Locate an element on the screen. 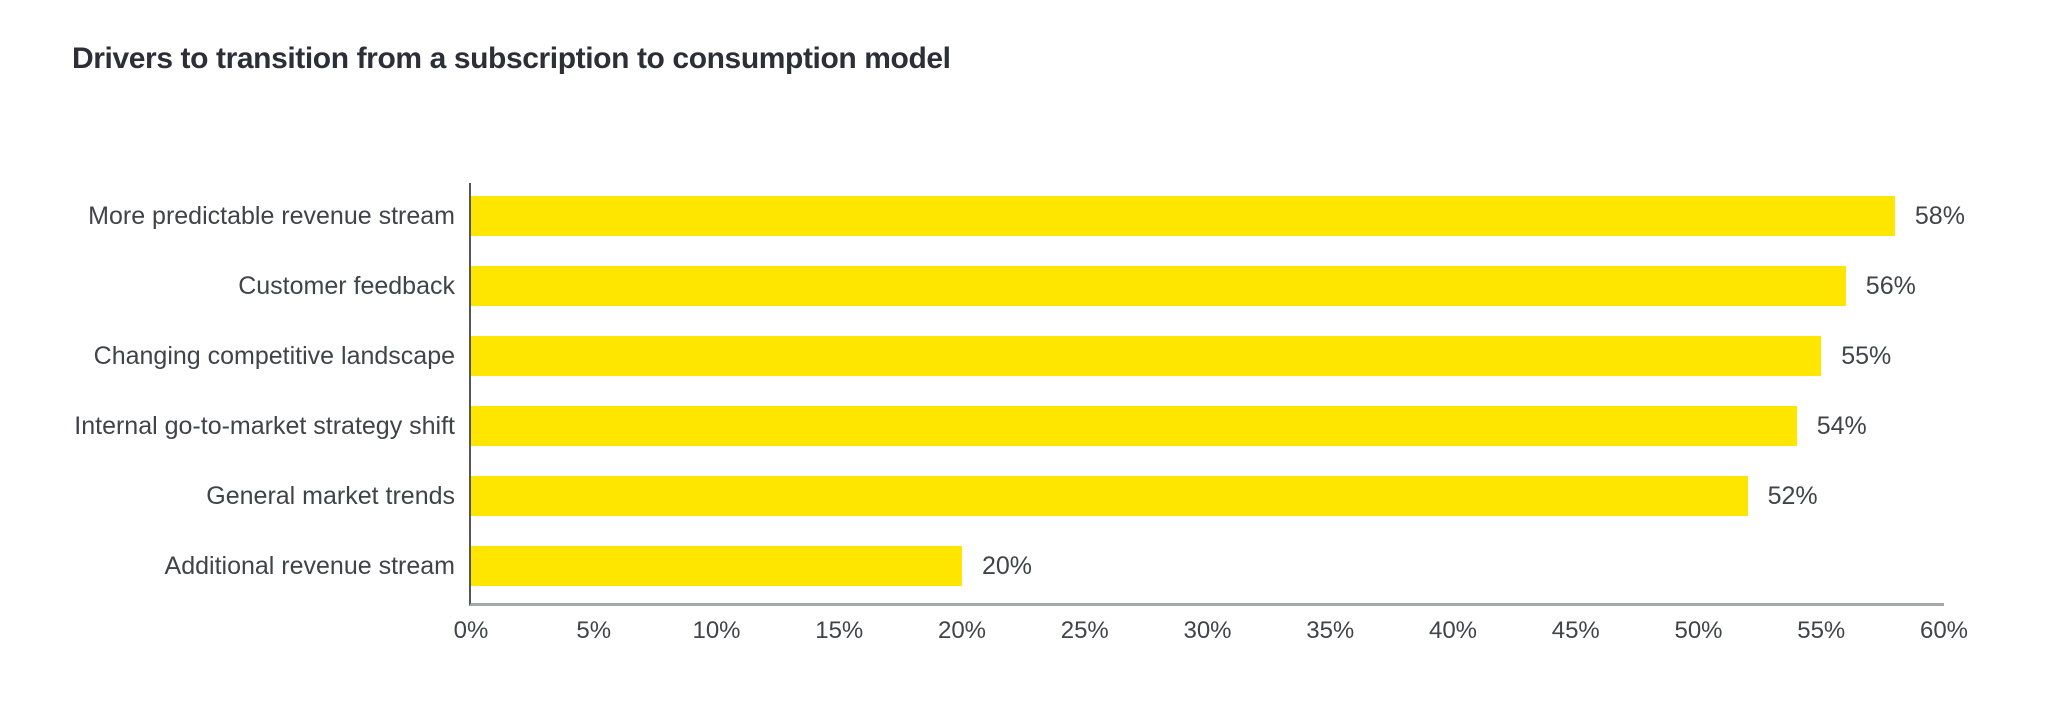 The image size is (2048, 711). bar-row: 55% is located at coordinates (1207, 356).